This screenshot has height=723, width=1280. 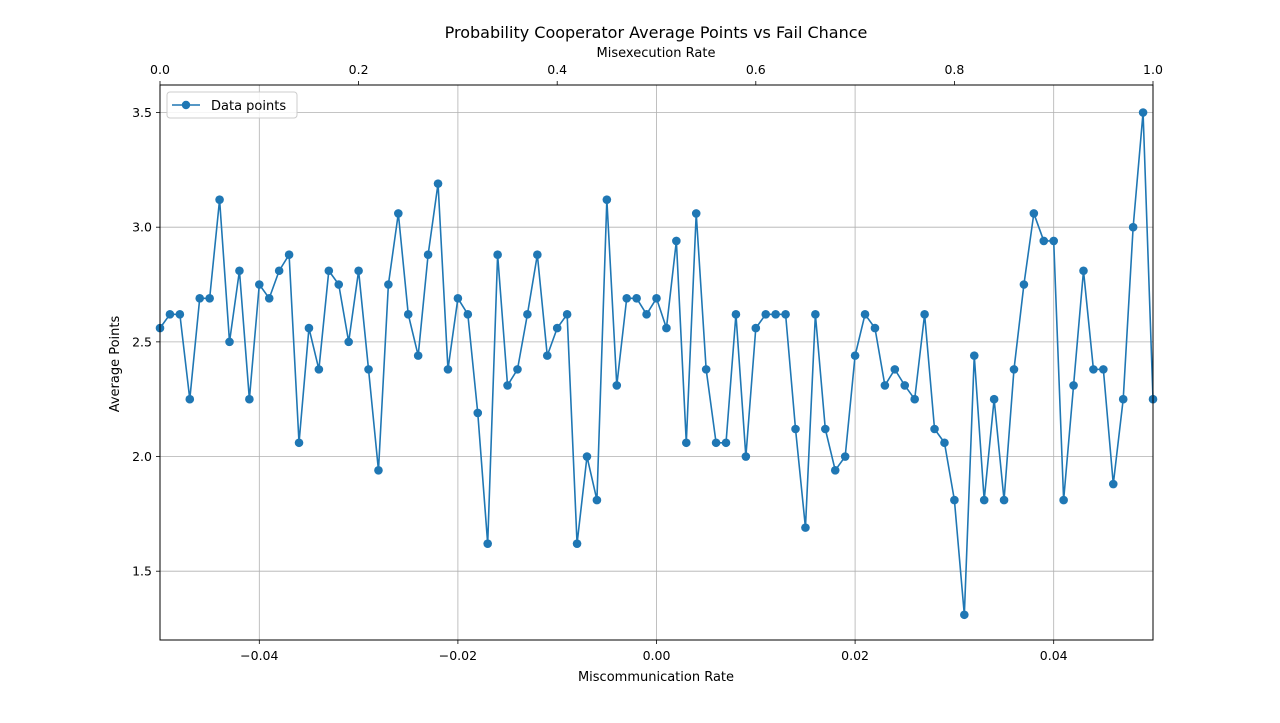 I want to click on legend-box, so click(x=232, y=105).